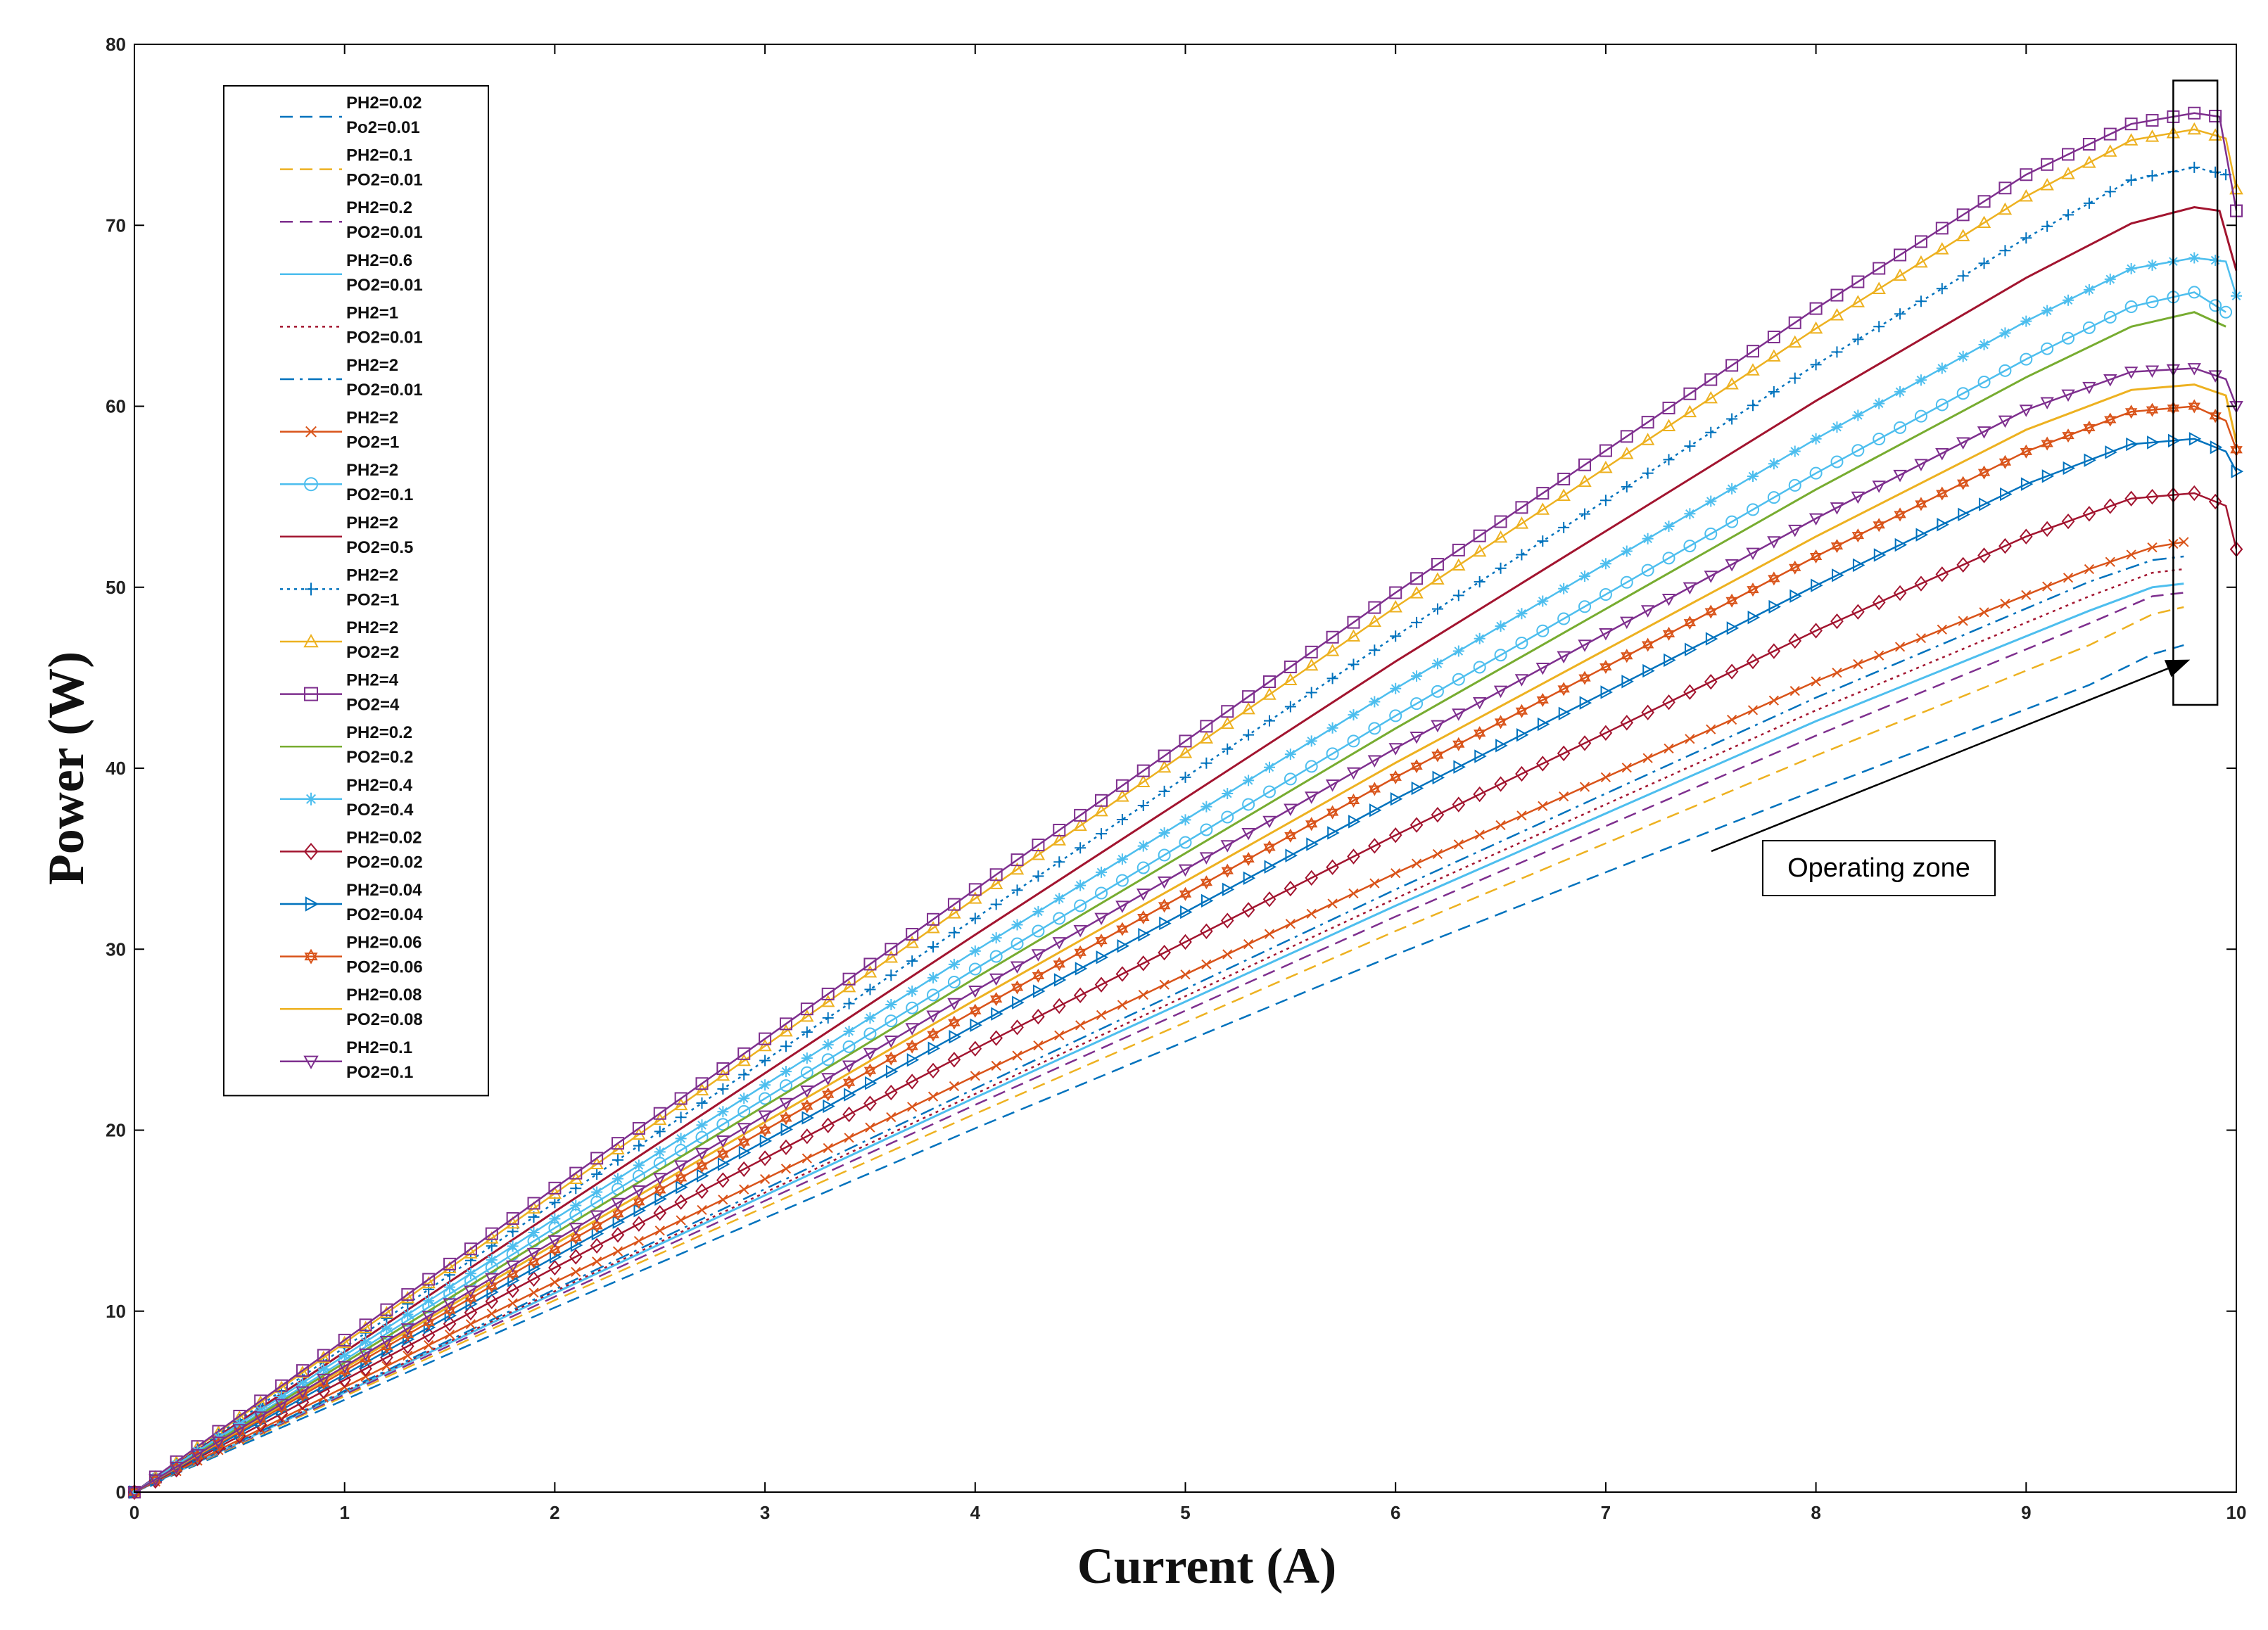 The image size is (2268, 1630). What do you see at coordinates (383, 127) in the screenshot?
I see `legend-label: Po2=0.01` at bounding box center [383, 127].